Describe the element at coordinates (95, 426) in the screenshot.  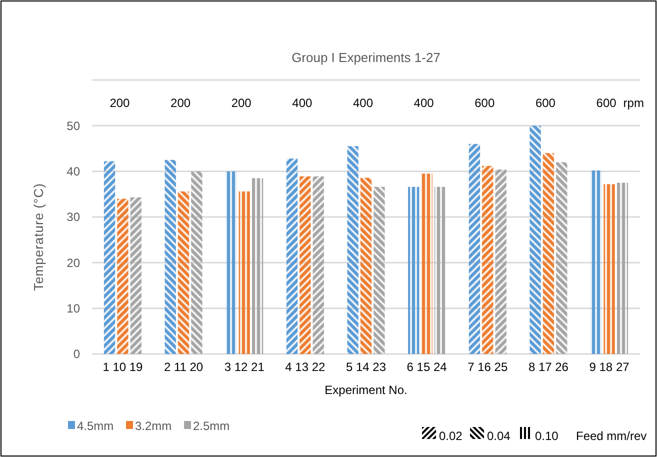
I see `legend-label: 4.5mm` at that location.